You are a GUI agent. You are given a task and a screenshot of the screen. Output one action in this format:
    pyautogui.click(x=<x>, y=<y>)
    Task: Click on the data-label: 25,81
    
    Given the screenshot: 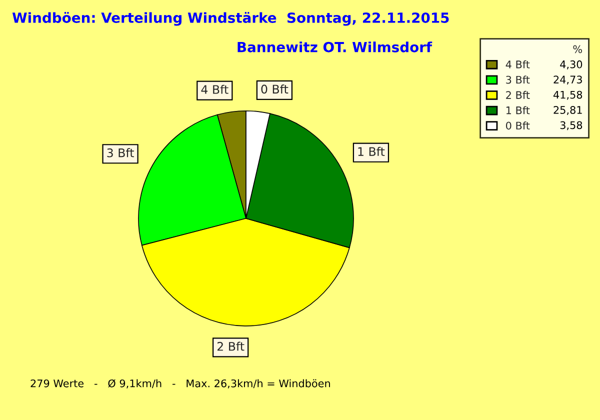 What is the action you would take?
    pyautogui.click(x=568, y=110)
    